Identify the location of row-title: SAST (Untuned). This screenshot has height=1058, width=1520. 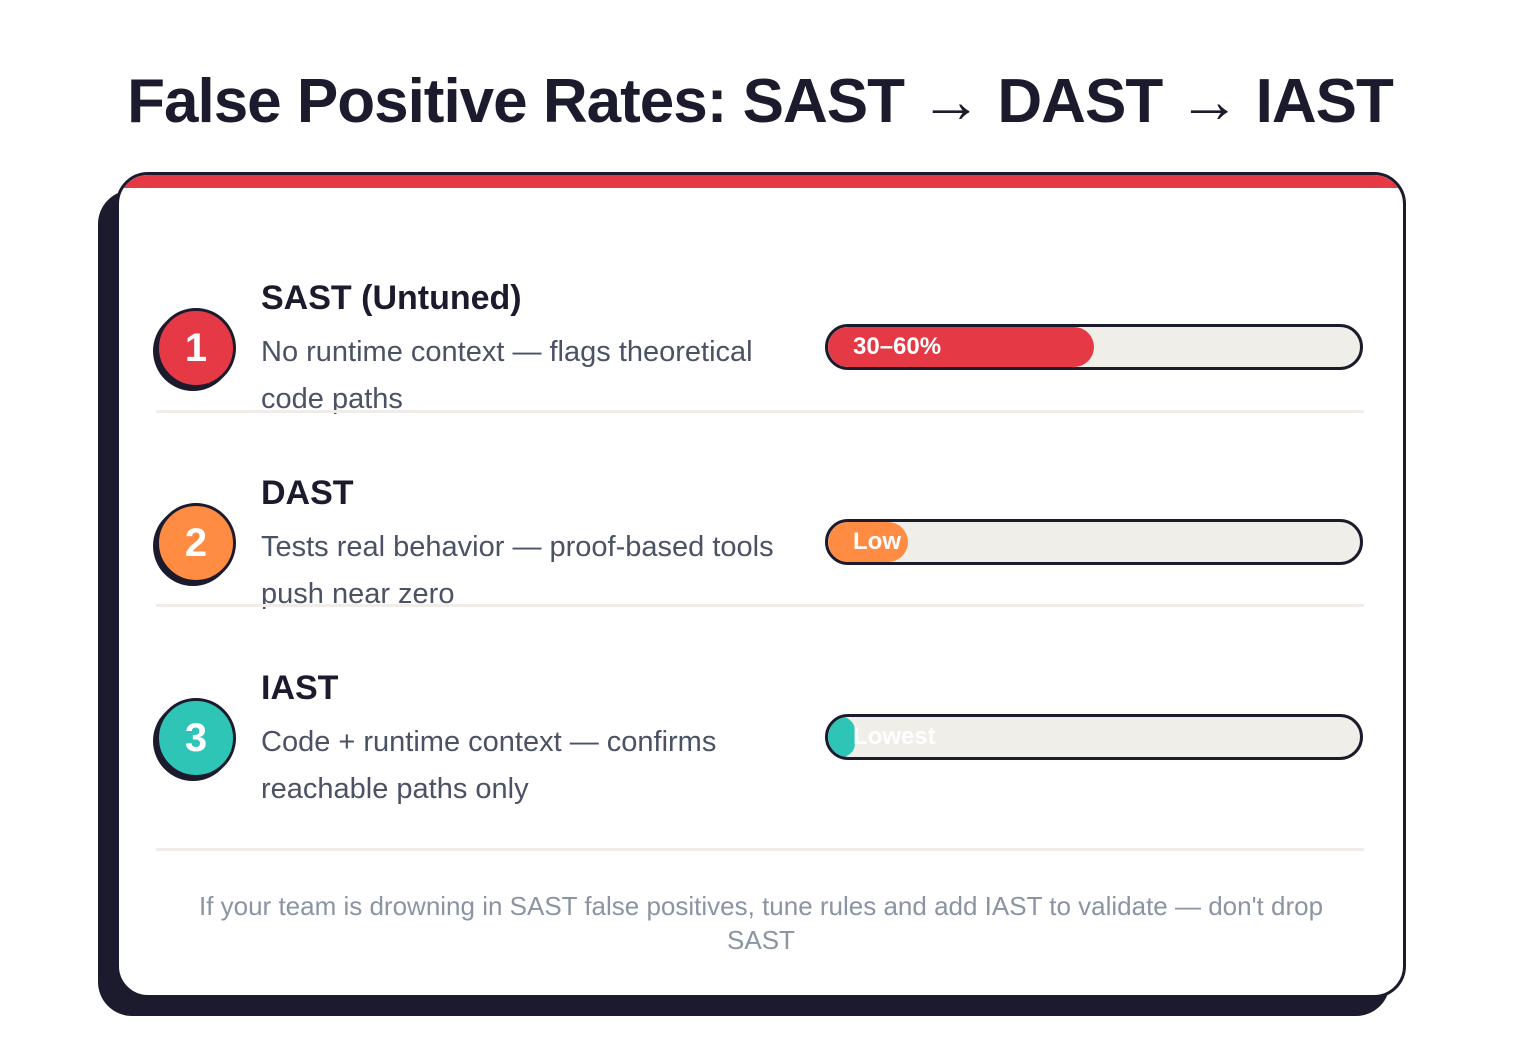
(391, 298).